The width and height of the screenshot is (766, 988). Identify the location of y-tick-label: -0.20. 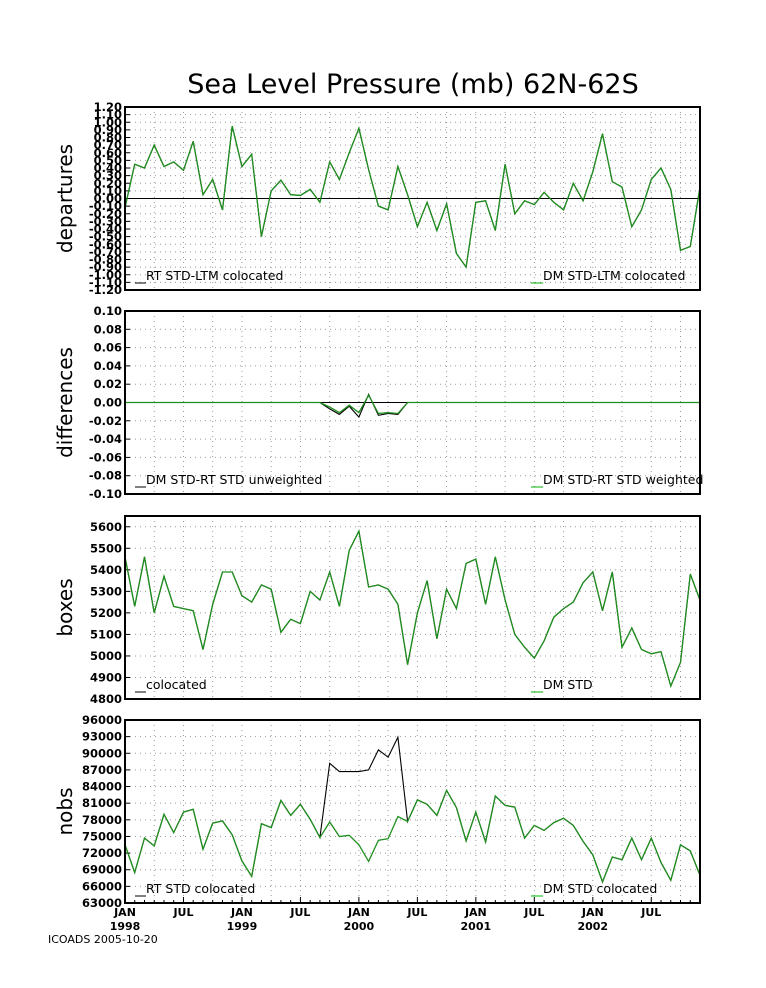
(105, 214).